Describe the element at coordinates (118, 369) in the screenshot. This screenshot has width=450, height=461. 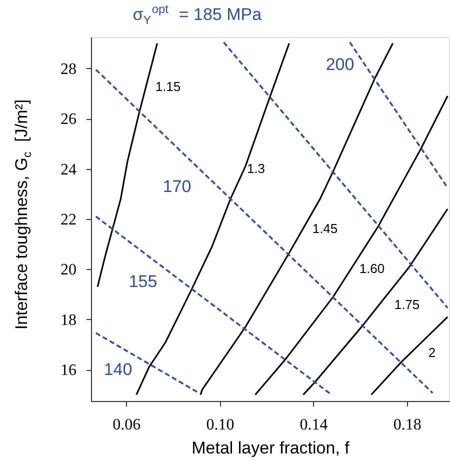
I see `annotation: 140` at that location.